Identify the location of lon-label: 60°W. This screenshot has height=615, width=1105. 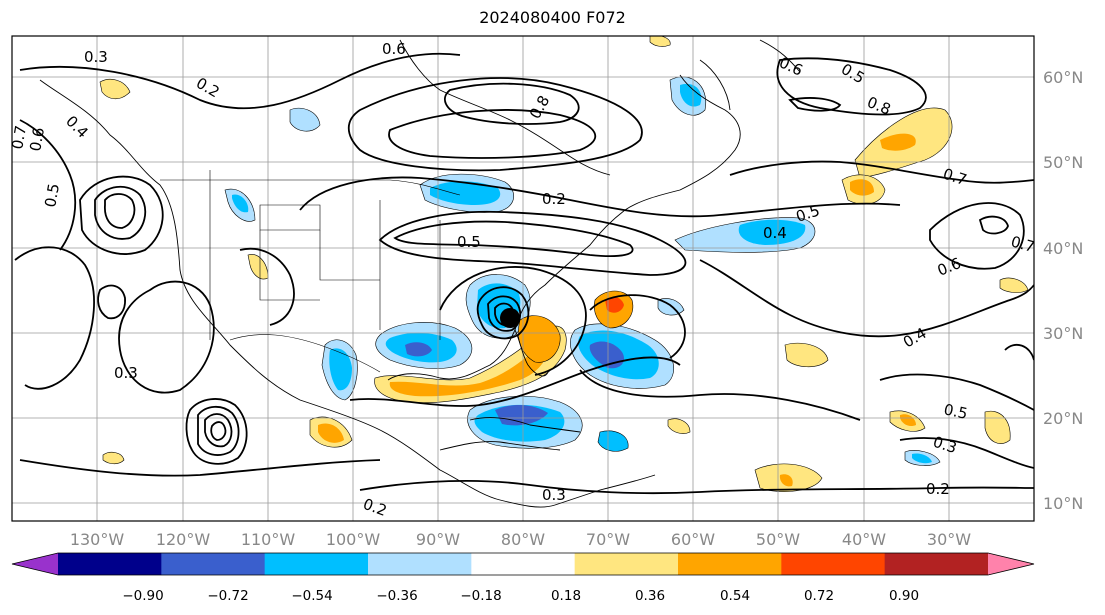
(693, 539).